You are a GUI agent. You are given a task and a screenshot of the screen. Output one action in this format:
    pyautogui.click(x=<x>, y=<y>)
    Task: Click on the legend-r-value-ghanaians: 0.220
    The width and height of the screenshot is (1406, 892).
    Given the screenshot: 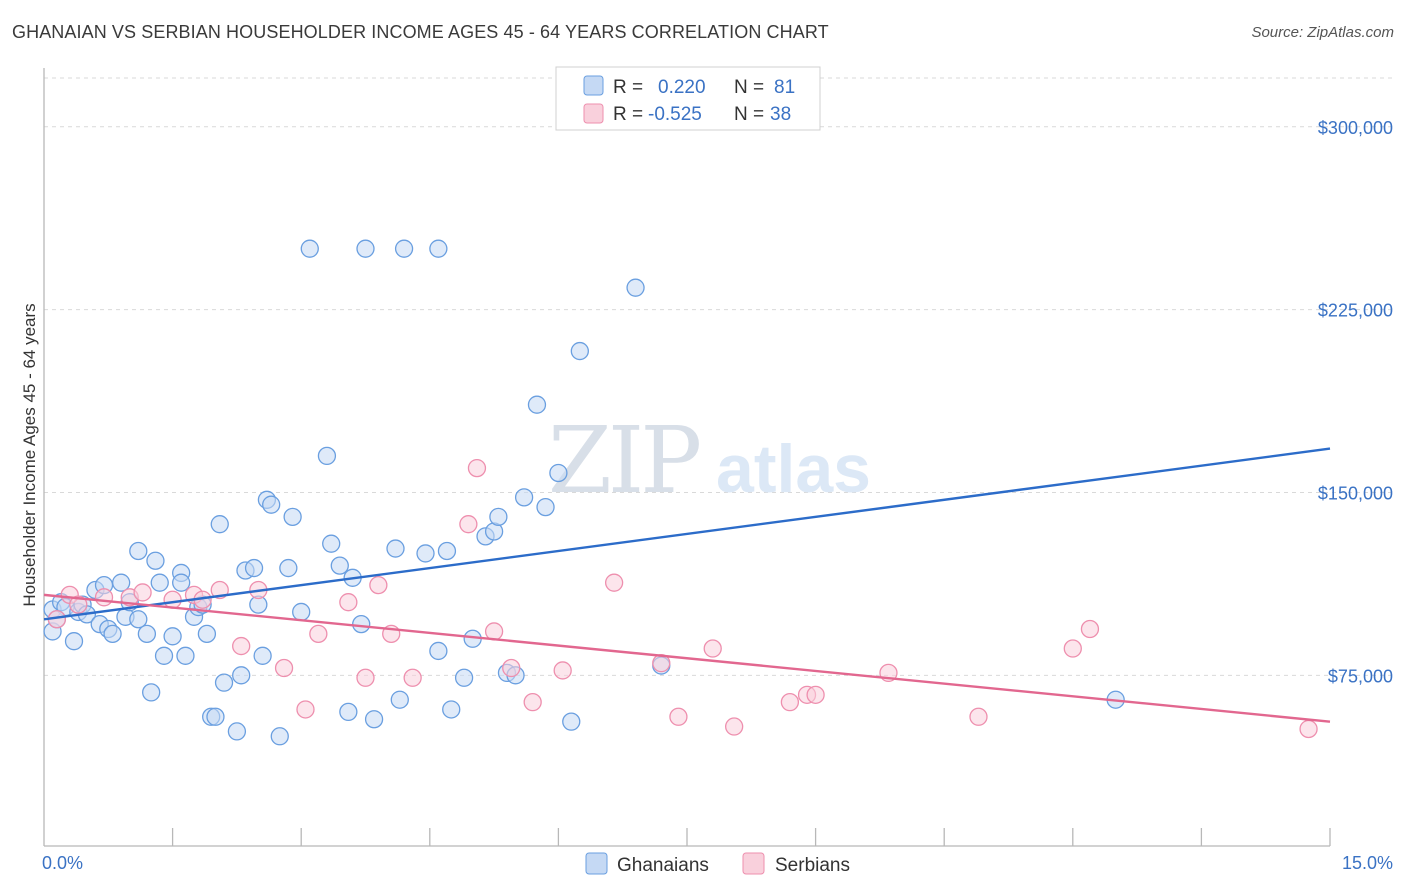 What is the action you would take?
    pyautogui.click(x=682, y=87)
    